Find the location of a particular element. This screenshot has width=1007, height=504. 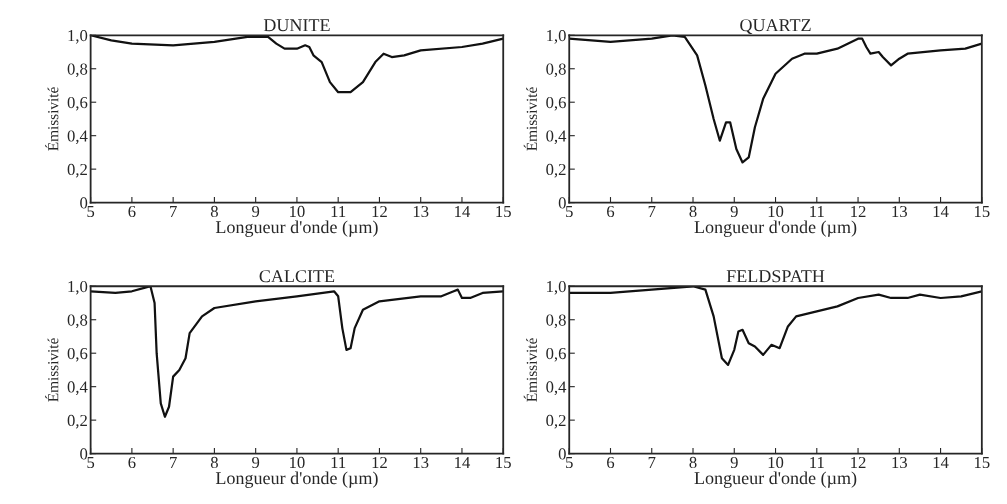

chart-title: QUARTZ is located at coordinates (775, 27).